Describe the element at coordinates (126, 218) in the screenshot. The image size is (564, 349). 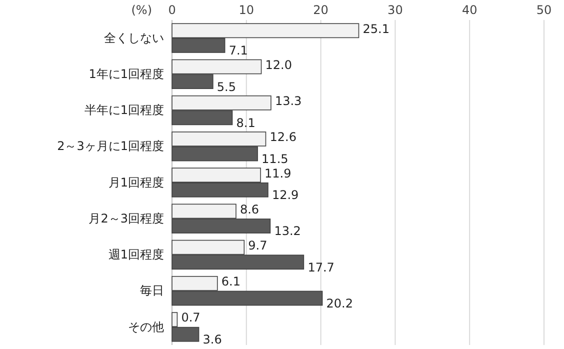
I see `y-tick-label: 月2～3回程度` at that location.